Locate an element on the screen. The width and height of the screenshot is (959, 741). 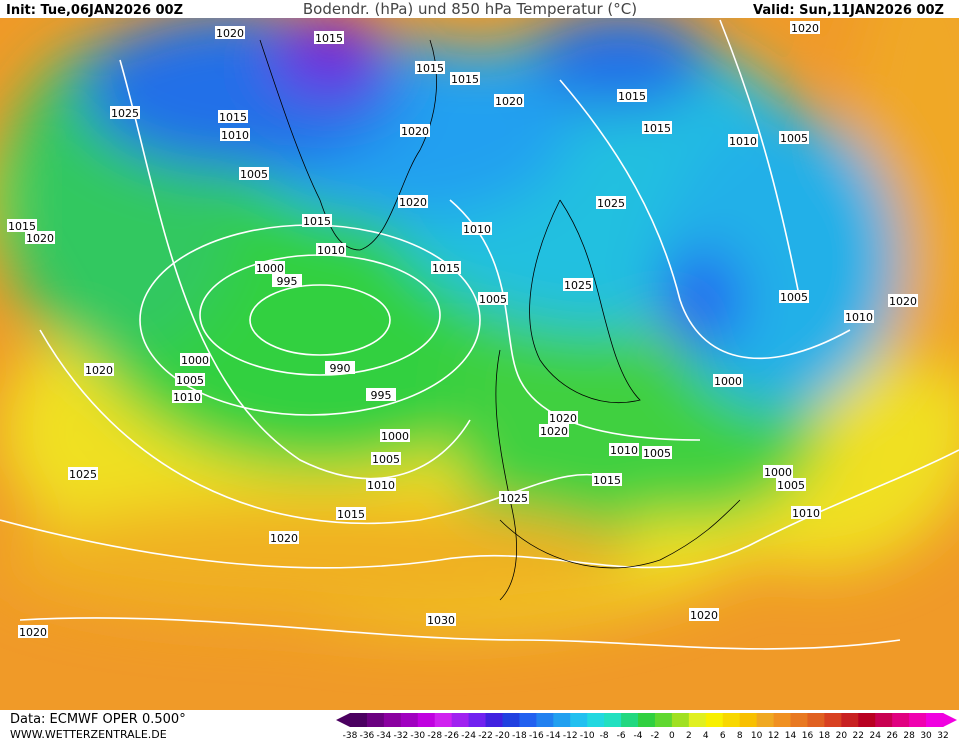
colorbar-label: -10 is located at coordinates (587, 736).